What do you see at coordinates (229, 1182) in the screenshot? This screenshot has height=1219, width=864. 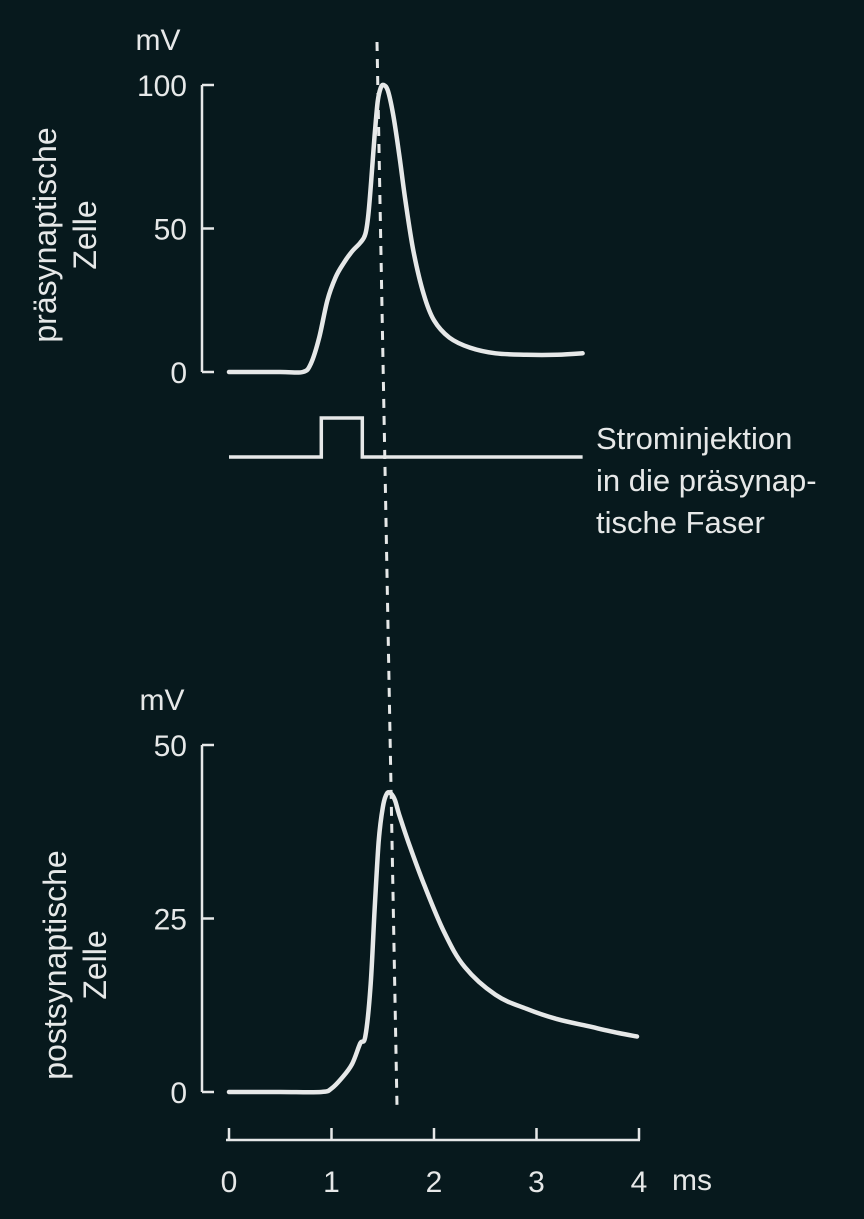 I see `x-tick-label-0: 0` at bounding box center [229, 1182].